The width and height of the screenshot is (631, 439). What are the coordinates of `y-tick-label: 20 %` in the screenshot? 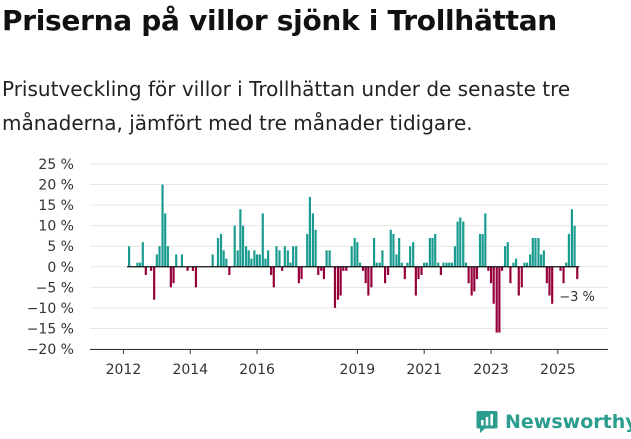 It's located at (56, 186).